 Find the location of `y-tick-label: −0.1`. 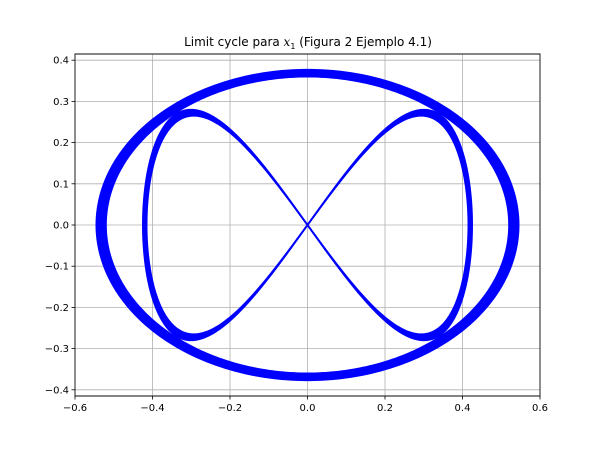

y-tick-label: −0.1 is located at coordinates (57, 267).